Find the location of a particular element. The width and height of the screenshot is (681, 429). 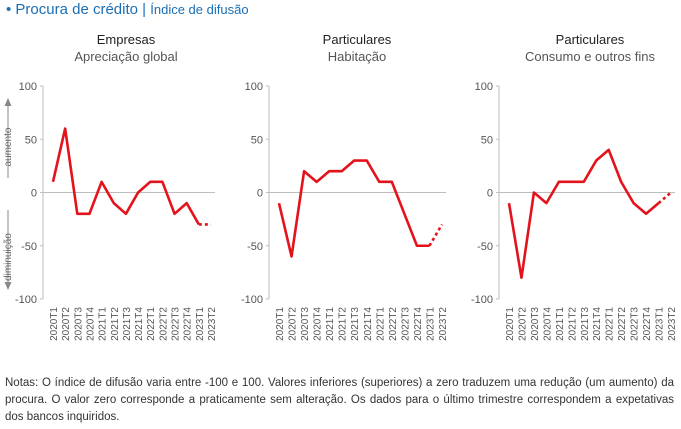

page-header: • Procura de crédito | Índice de difusão is located at coordinates (127, 9).